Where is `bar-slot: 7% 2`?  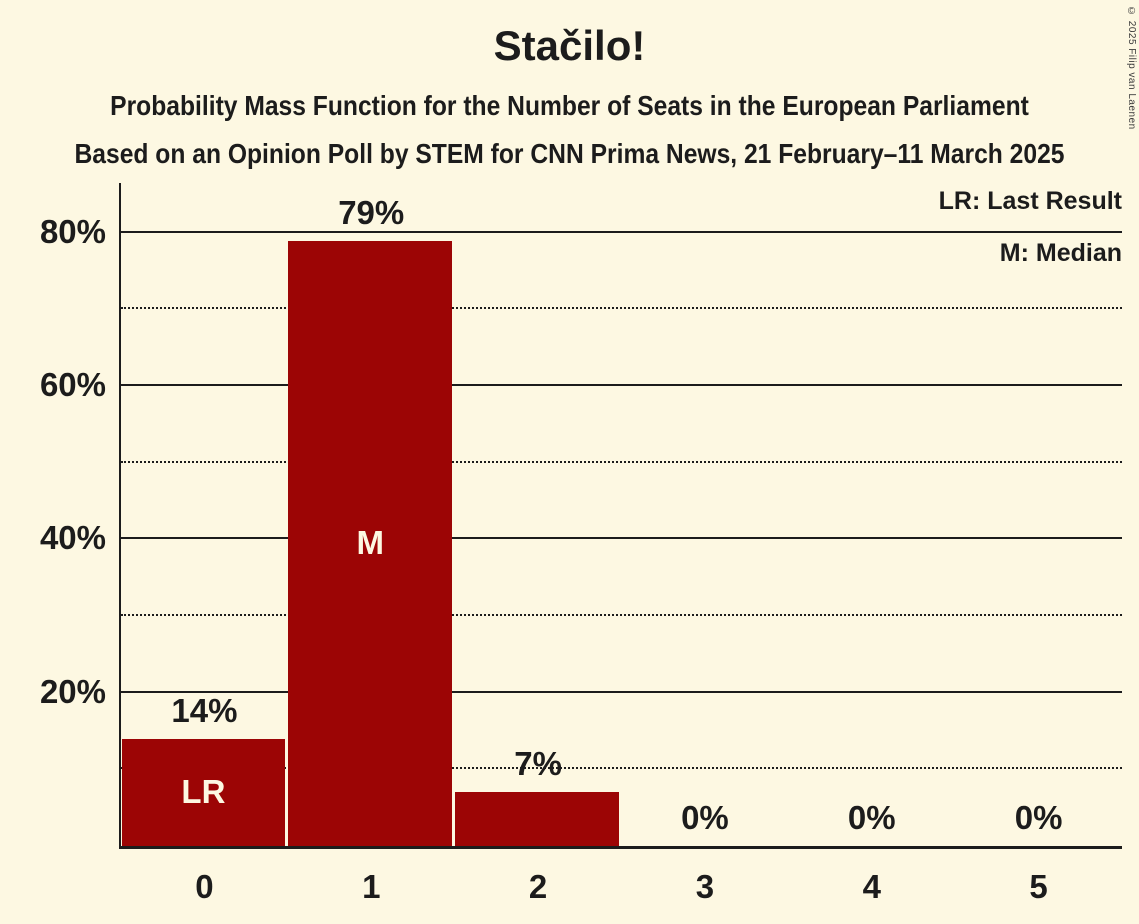 bar-slot: 7% 2 is located at coordinates (538, 544).